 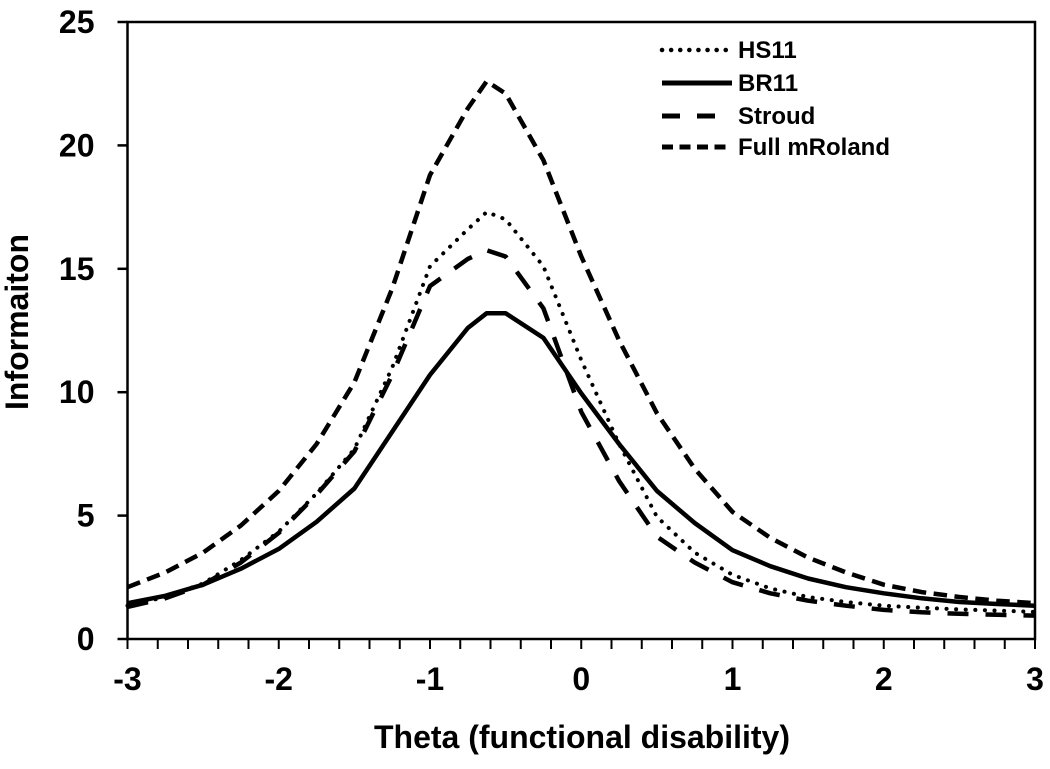 What do you see at coordinates (86, 516) in the screenshot?
I see `y-tick-label: 5` at bounding box center [86, 516].